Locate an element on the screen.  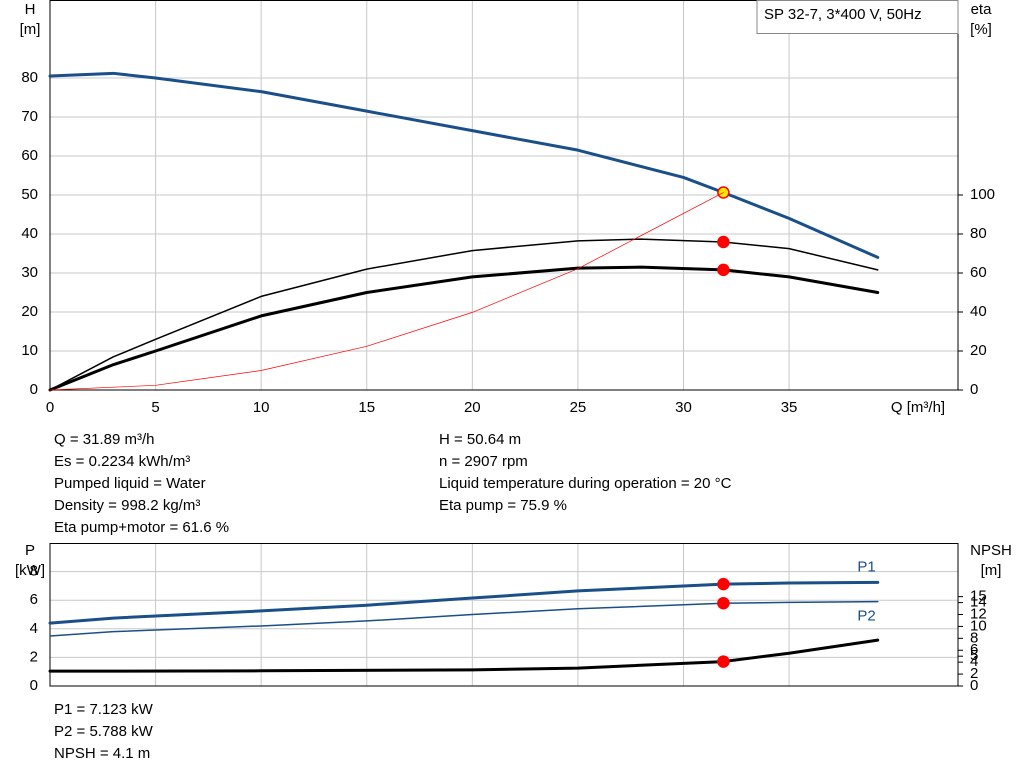
y2-tick-label: 15 is located at coordinates (978, 596).